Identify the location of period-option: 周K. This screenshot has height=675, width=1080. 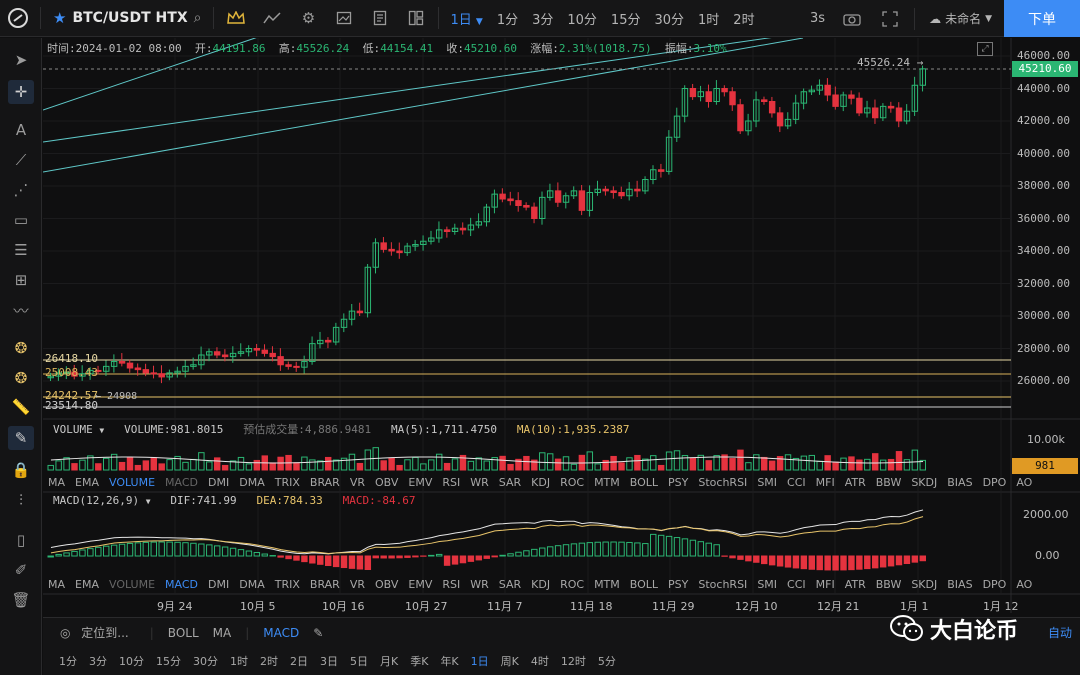
(509, 661).